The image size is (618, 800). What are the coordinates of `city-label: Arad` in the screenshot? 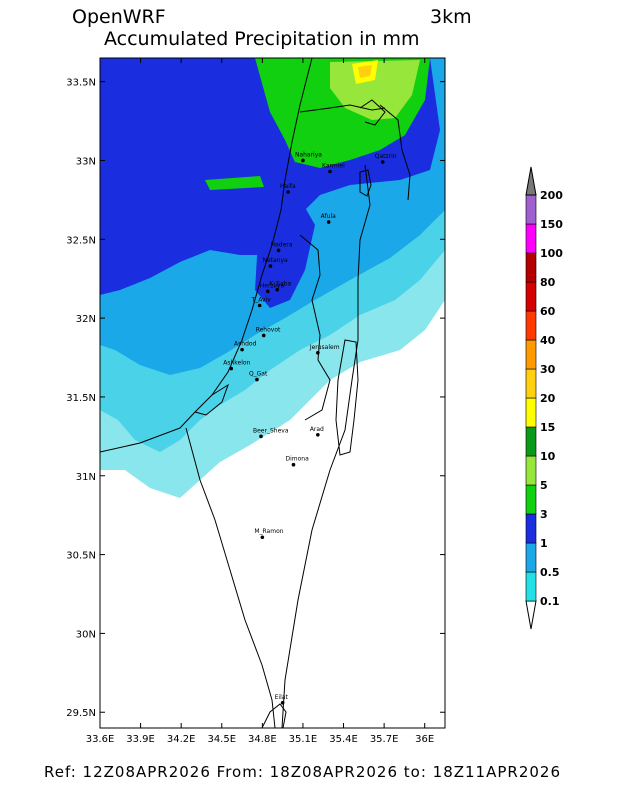 It's located at (317, 429).